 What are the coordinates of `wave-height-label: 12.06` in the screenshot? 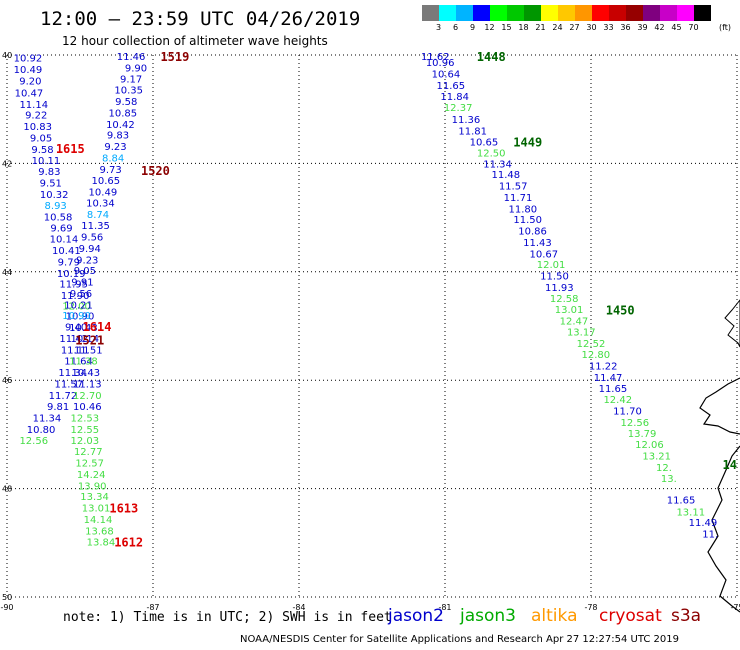 It's located at (649, 445).